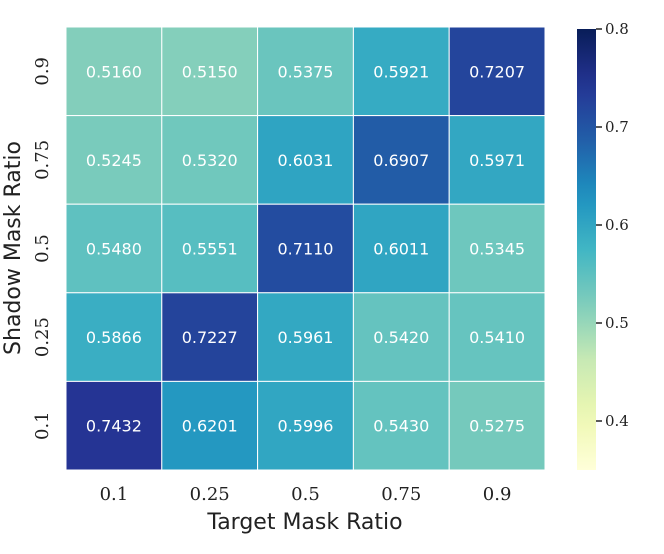 This screenshot has height=554, width=664. What do you see at coordinates (617, 323) in the screenshot?
I see `colorbar-tick-label: 0.5` at bounding box center [617, 323].